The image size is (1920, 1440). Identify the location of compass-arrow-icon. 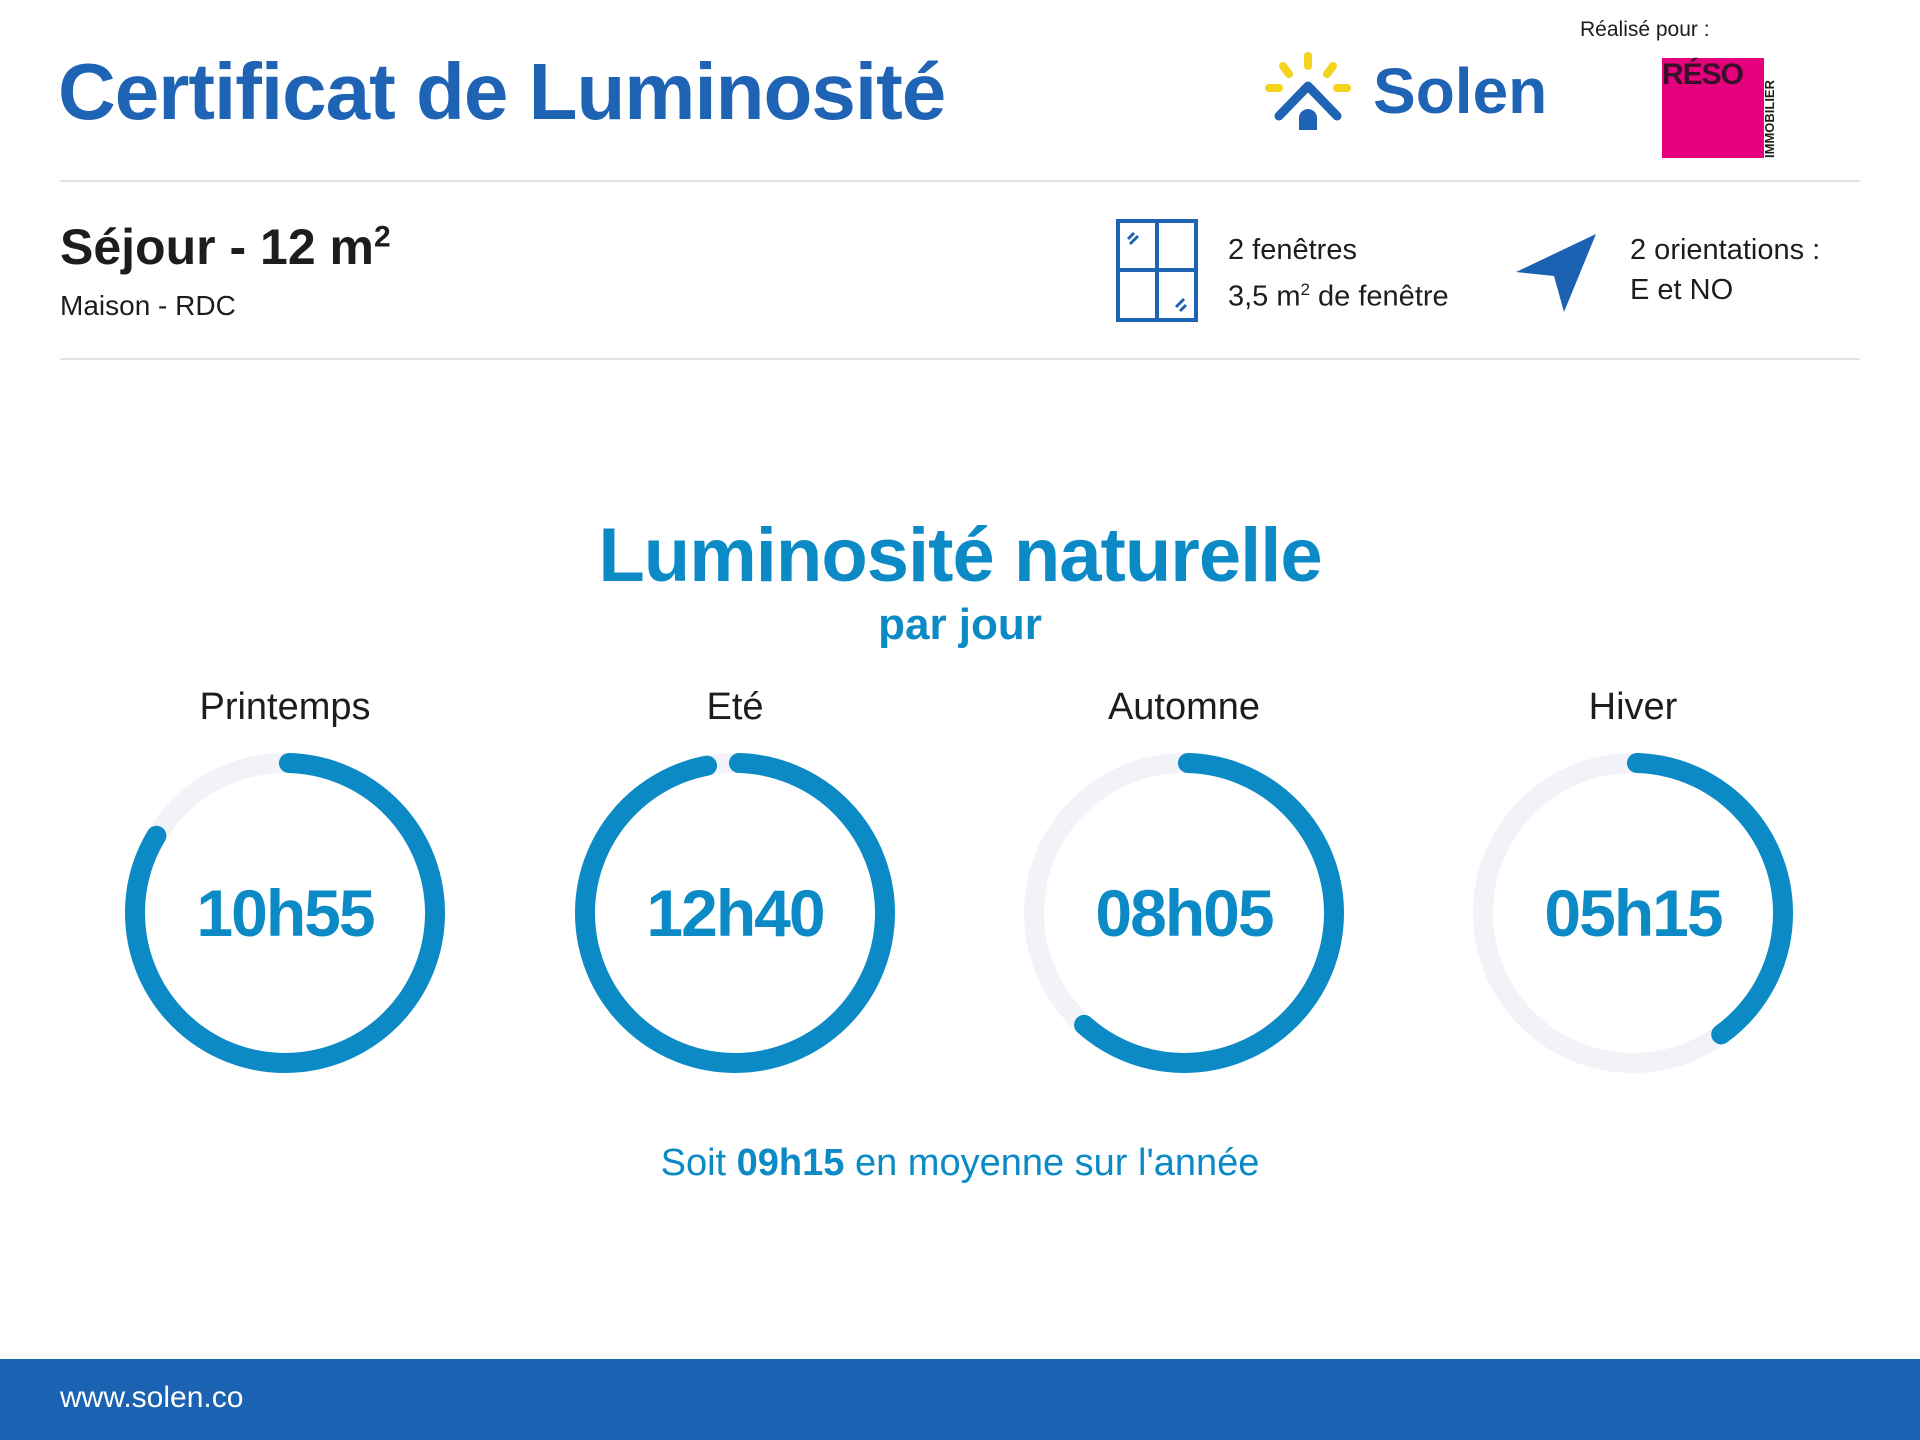
(1556, 273).